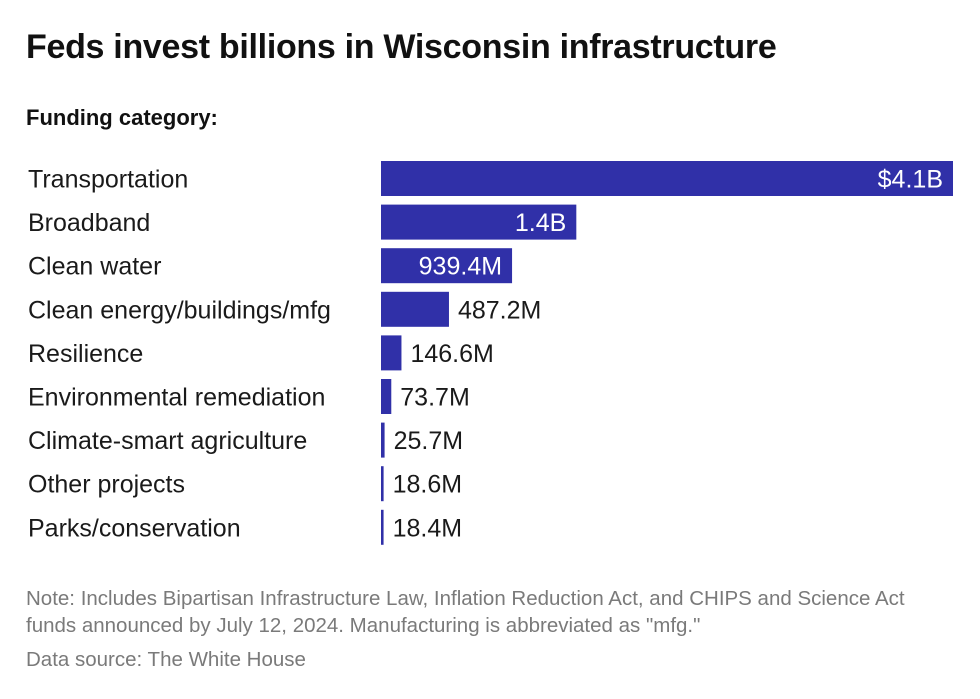 The height and width of the screenshot is (699, 980). I want to click on value-label: 73.7M, so click(434, 398).